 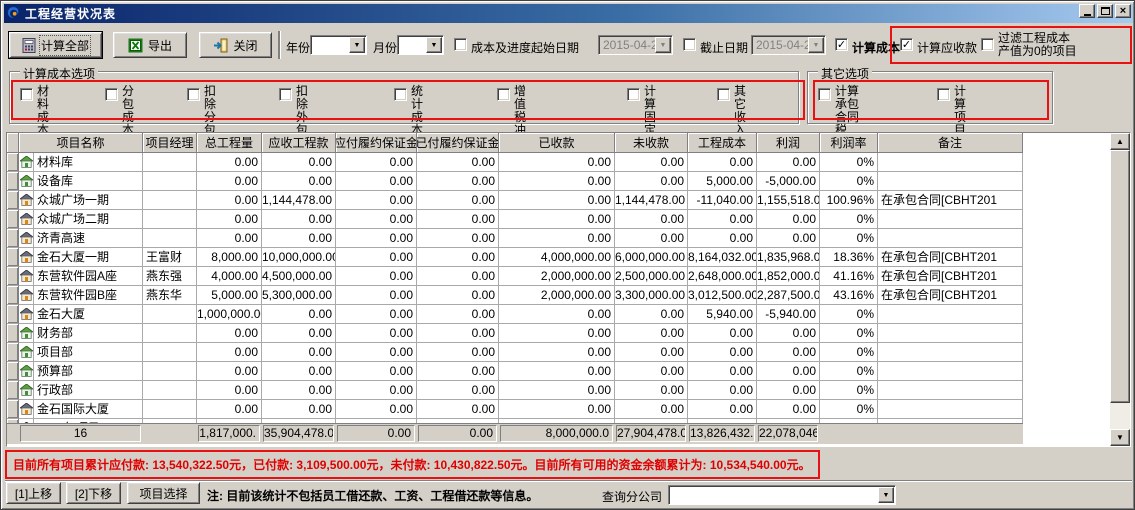 I want to click on app-swirl-icon, so click(x=13, y=13).